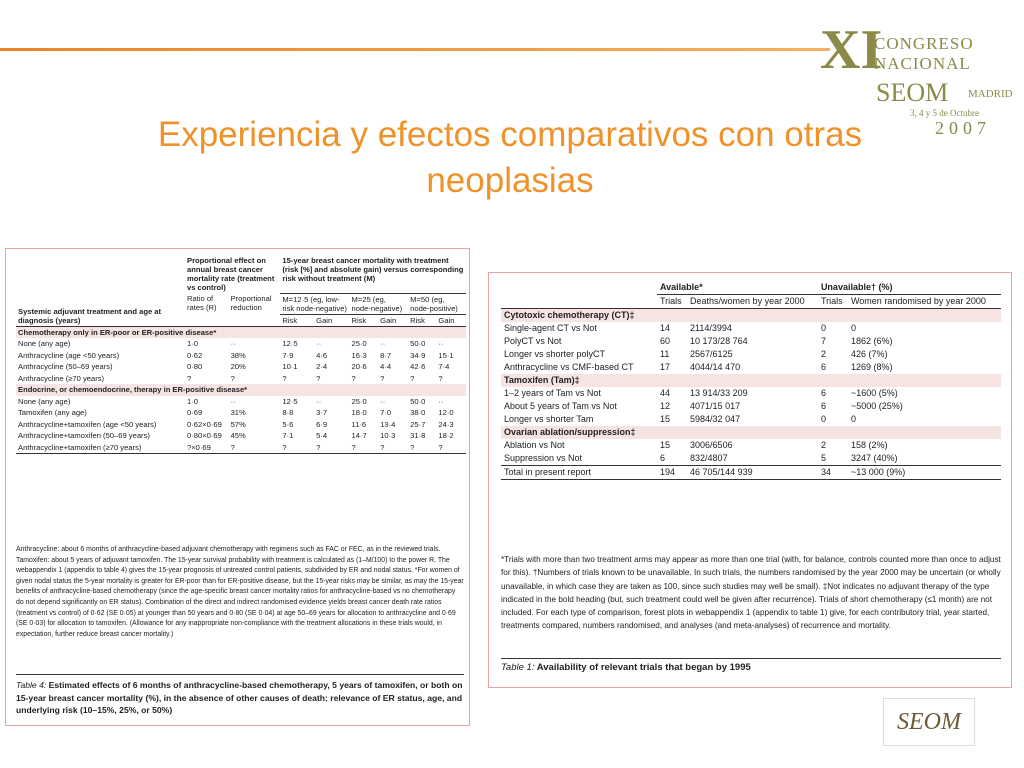 This screenshot has height=768, width=1024. I want to click on header-rule, so click(415, 49).